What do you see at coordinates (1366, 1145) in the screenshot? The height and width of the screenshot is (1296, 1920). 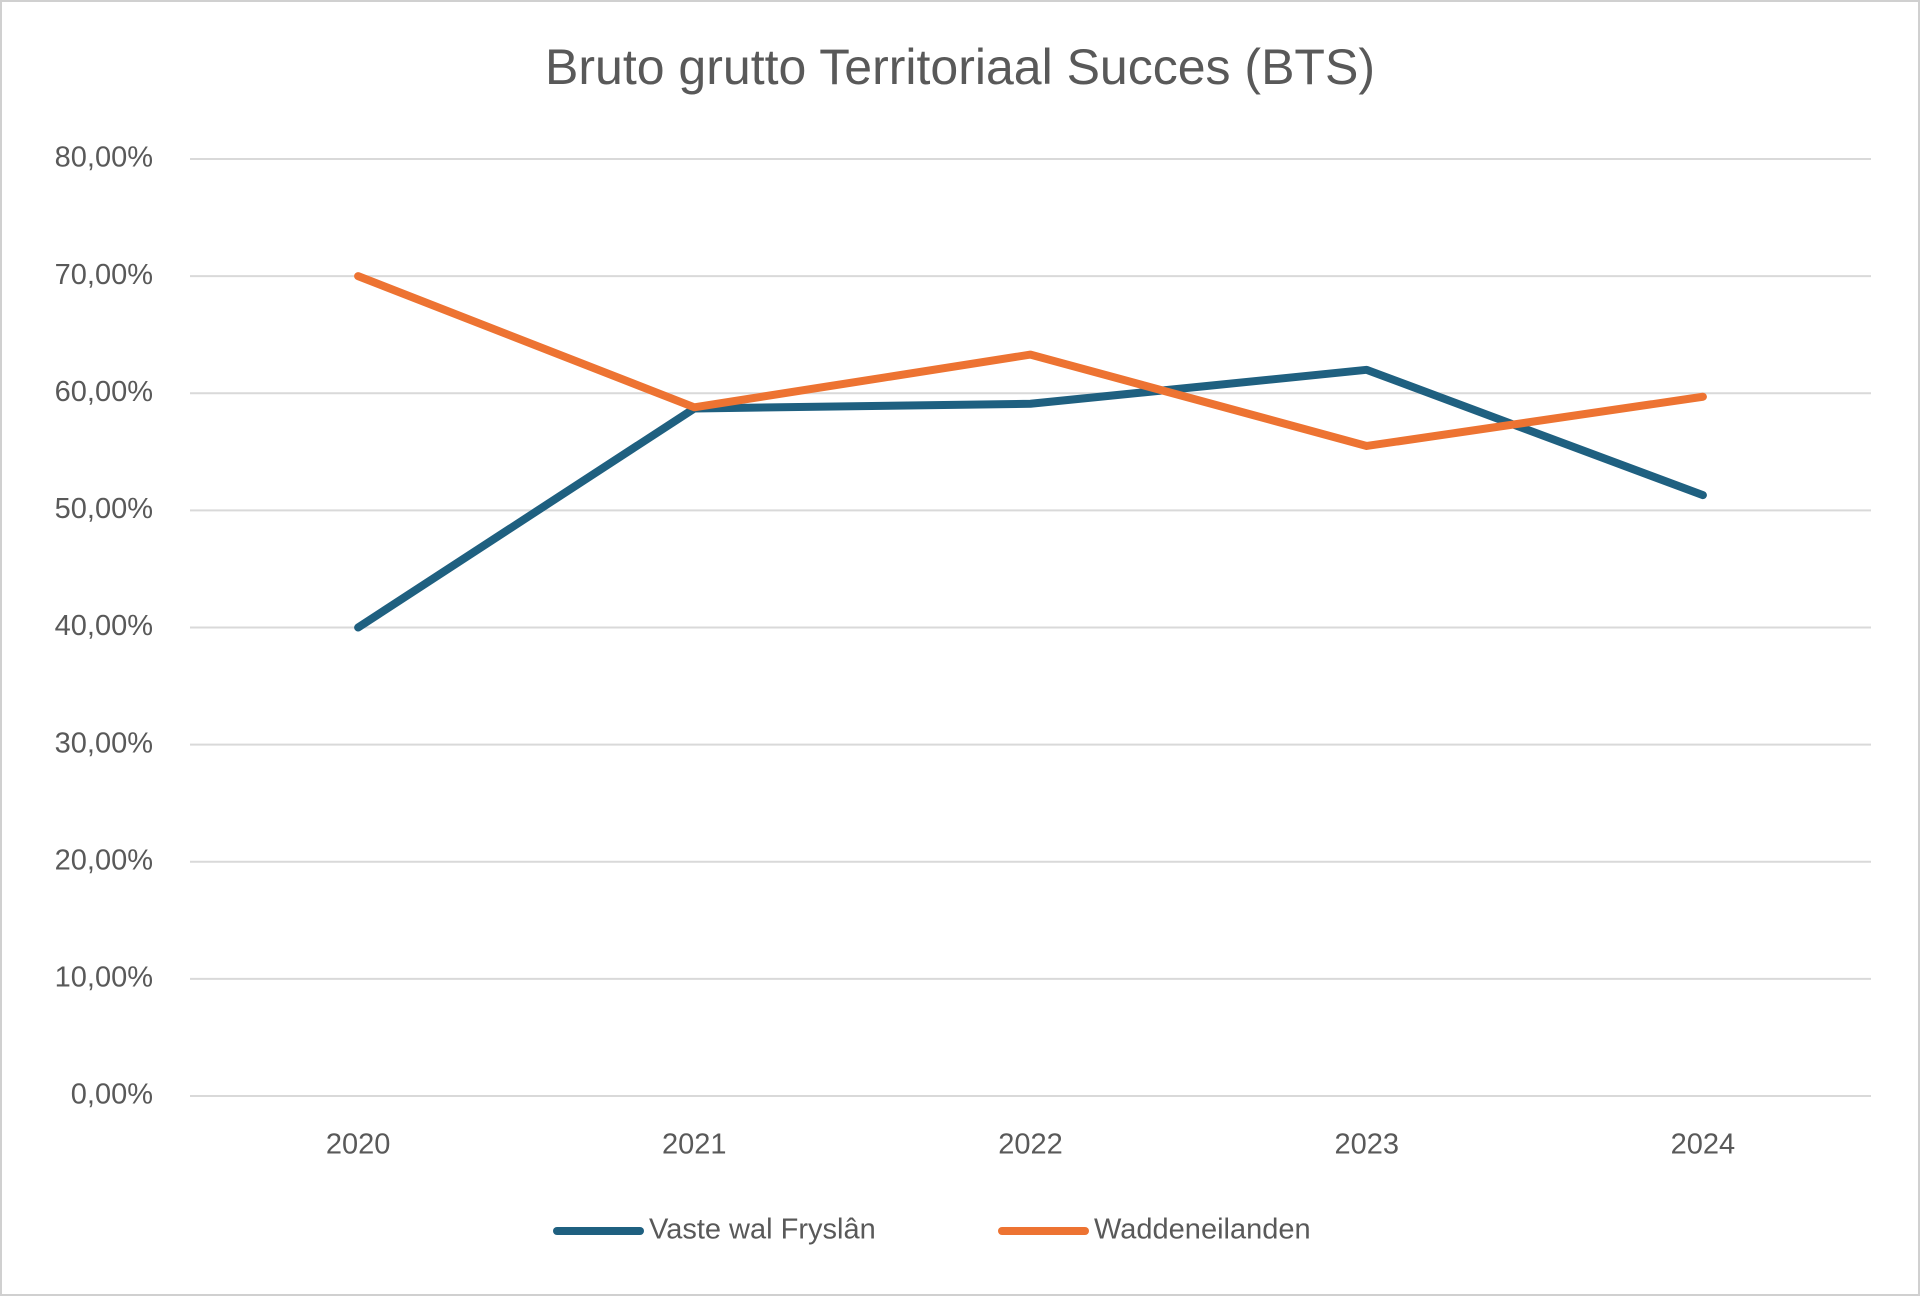 I see `x-tick-label: 2023` at bounding box center [1366, 1145].